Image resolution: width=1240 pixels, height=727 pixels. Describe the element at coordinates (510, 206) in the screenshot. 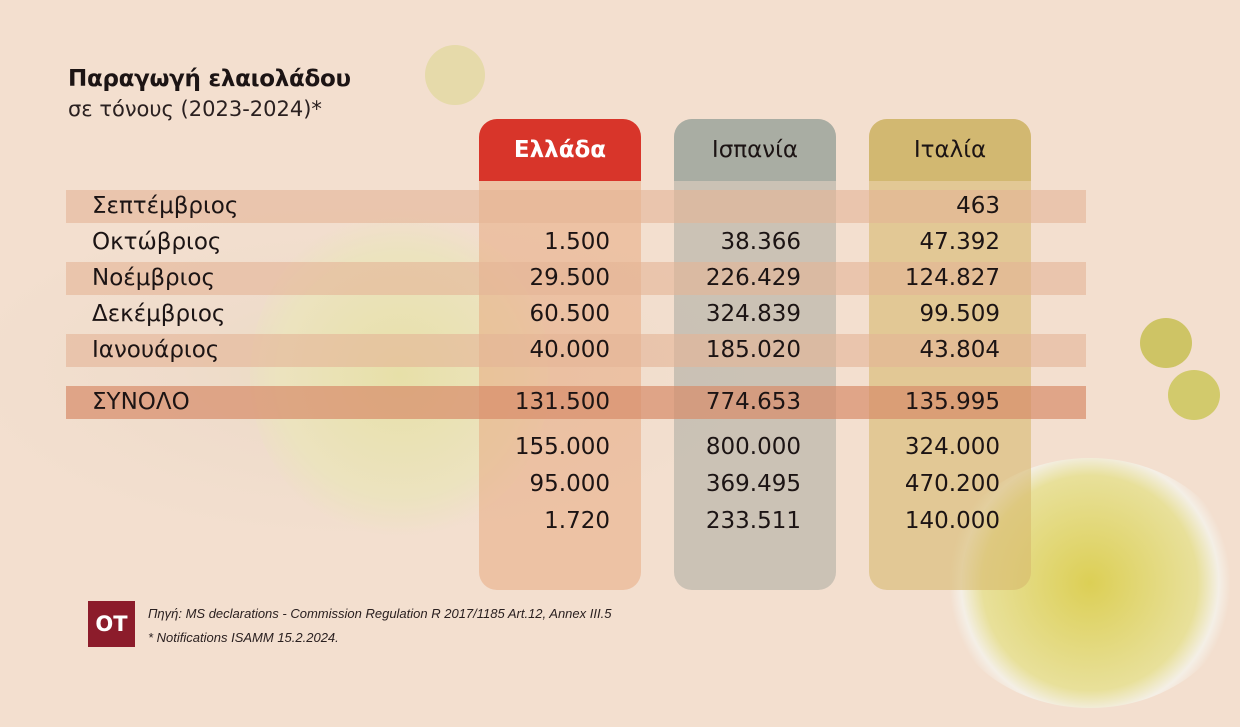

I see `value-cell-greece` at that location.